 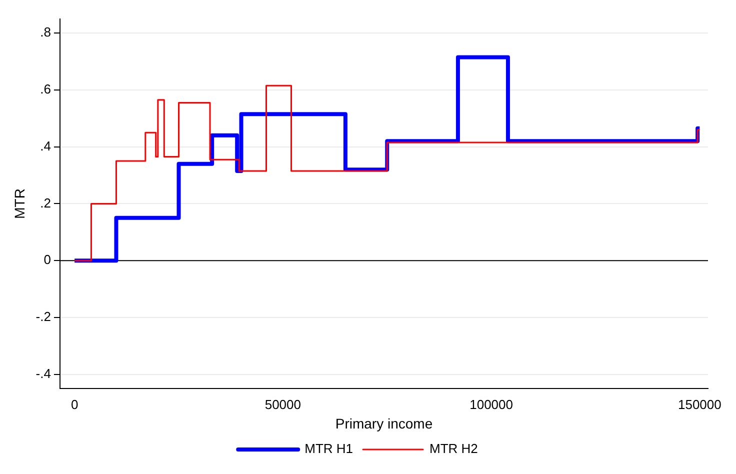 I want to click on y-tick-label: .8, so click(x=45, y=32).